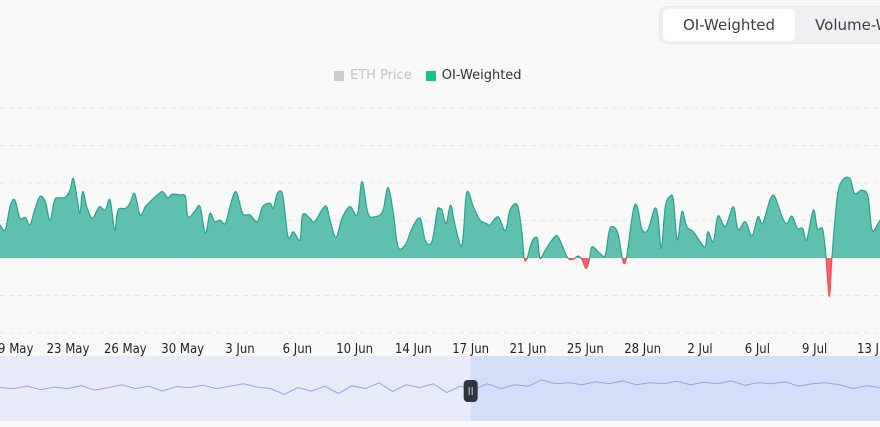 This screenshot has width=880, height=427. What do you see at coordinates (413, 349) in the screenshot?
I see `x-tick-label: 14 Jun` at bounding box center [413, 349].